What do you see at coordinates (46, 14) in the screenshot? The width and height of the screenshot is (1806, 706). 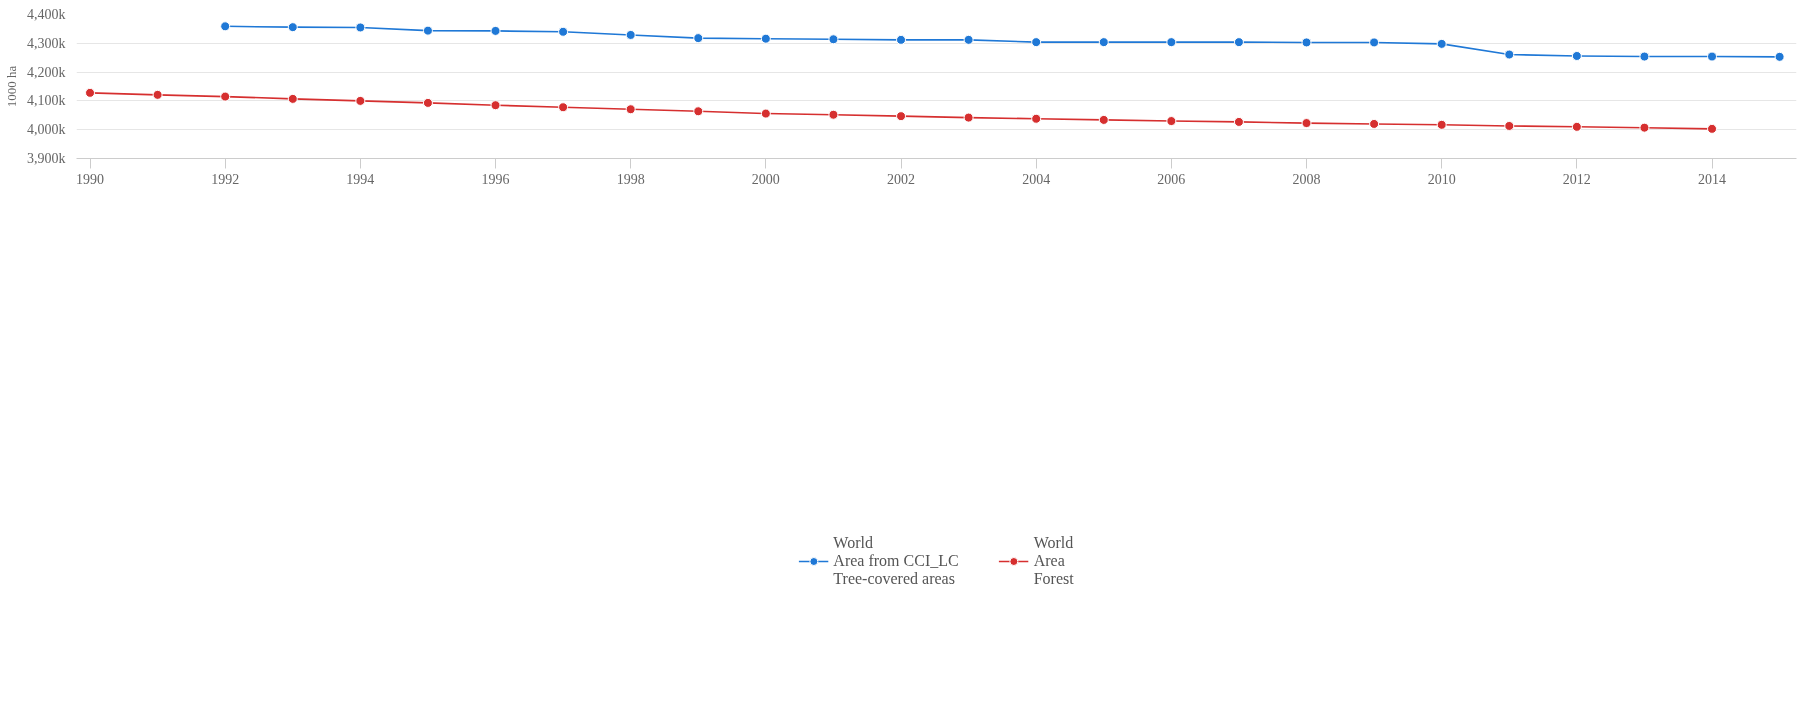 I see `y-tick-label: 4,400k` at bounding box center [46, 14].